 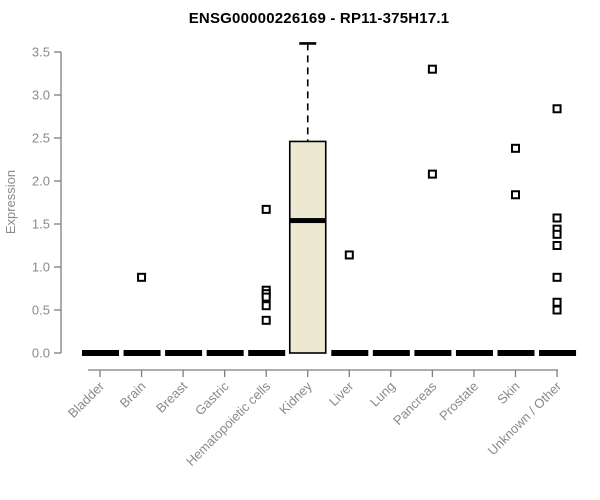 What do you see at coordinates (10, 202) in the screenshot?
I see `y-axis-title: Expression` at bounding box center [10, 202].